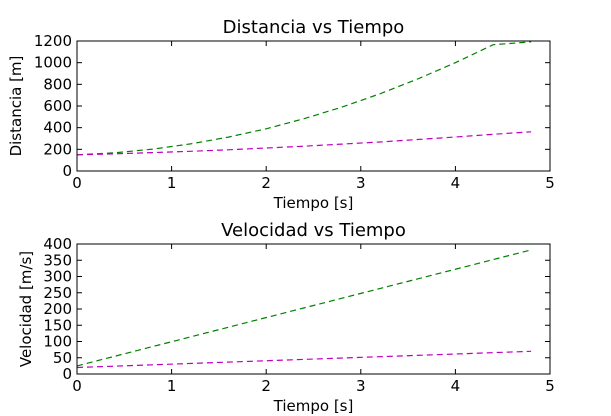 The height and width of the screenshot is (416, 611). I want to click on y-tick-label: 600, so click(57, 106).